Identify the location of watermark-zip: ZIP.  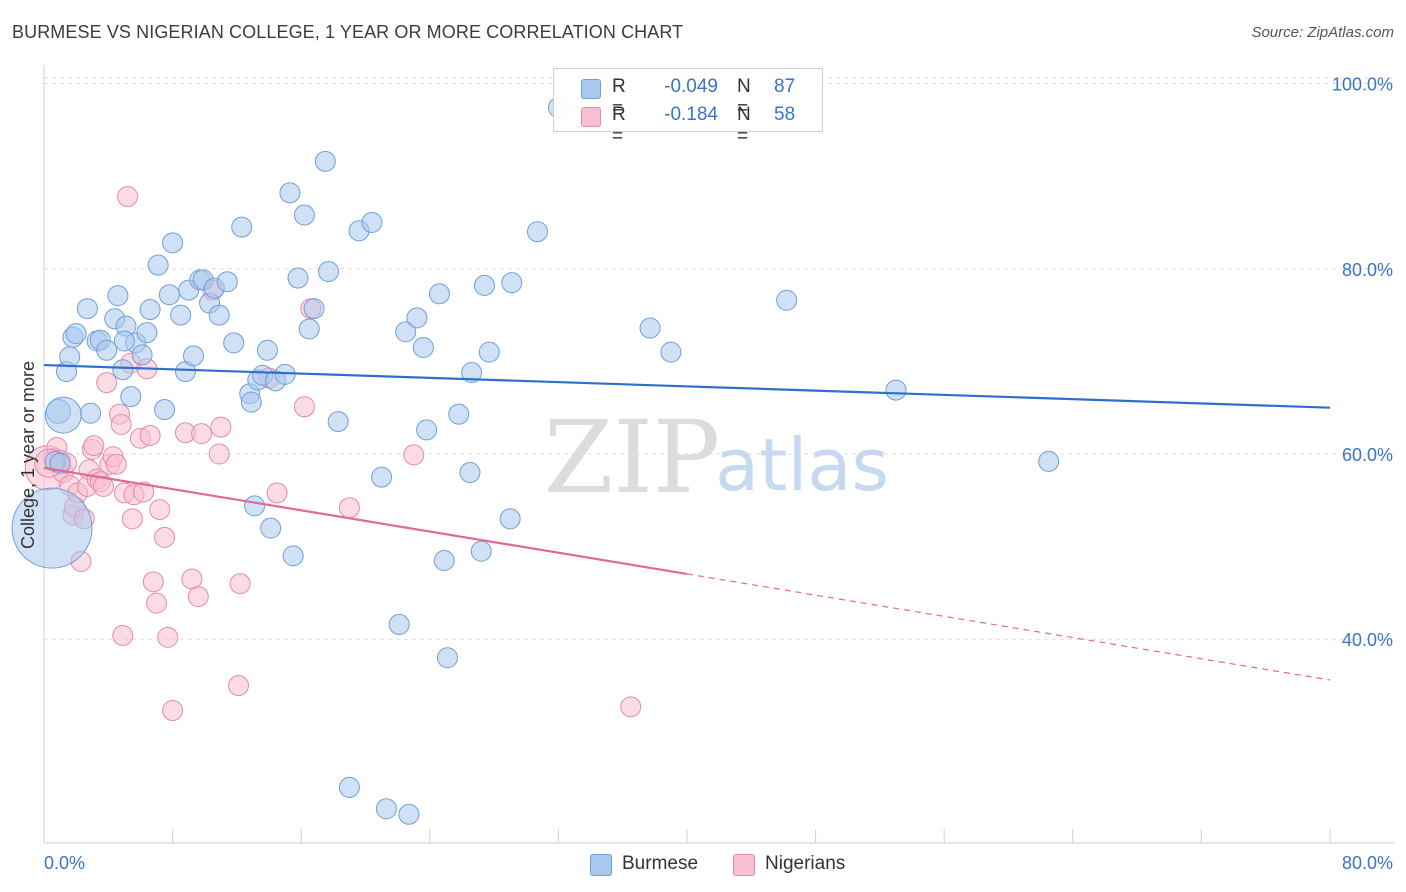
(632, 457).